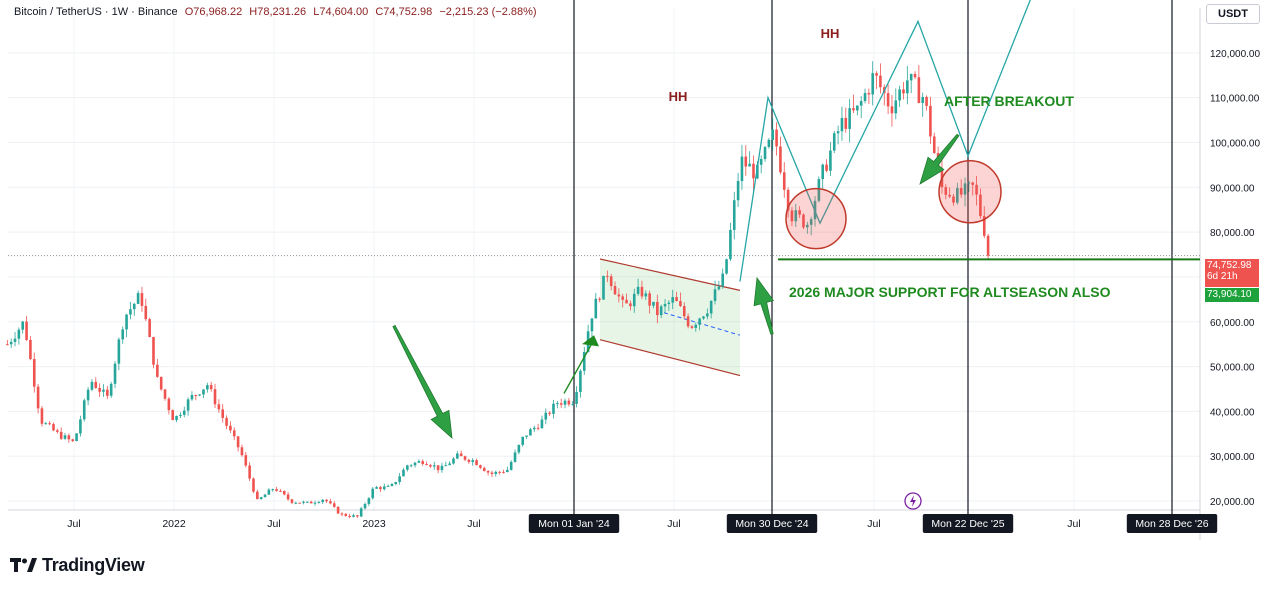 The height and width of the screenshot is (590, 1280). I want to click on symbol-name: Bitcoin / TetherUS · 1W · Binance, so click(96, 12).